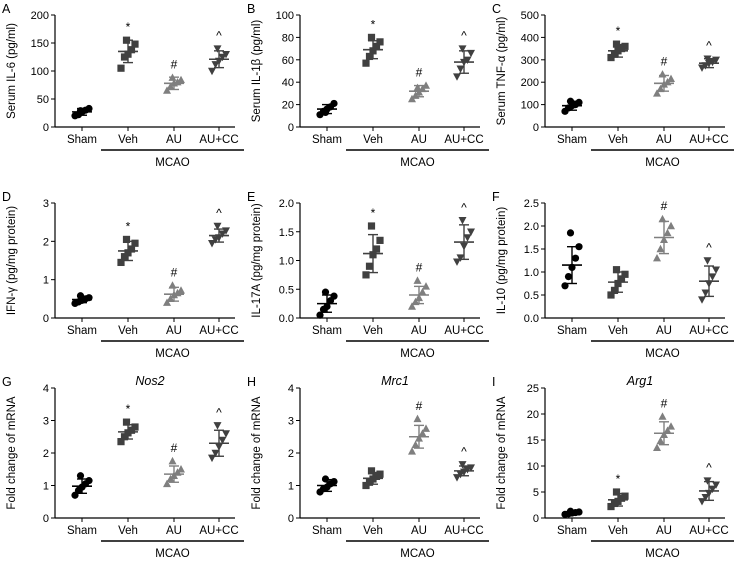 This screenshot has height=561, width=736. I want to click on y-tick-label: 500, so click(530, 16).